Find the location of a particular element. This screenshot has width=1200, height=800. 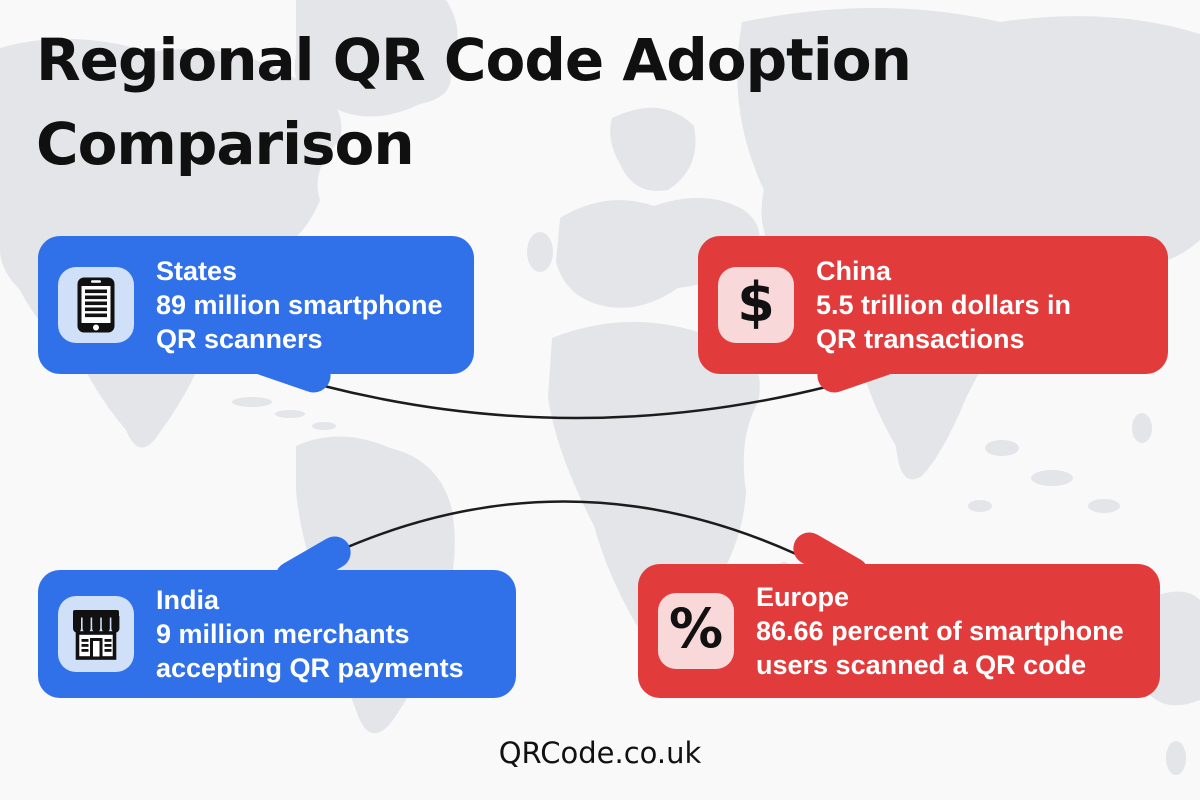

card-region-label: Europe is located at coordinates (803, 597).